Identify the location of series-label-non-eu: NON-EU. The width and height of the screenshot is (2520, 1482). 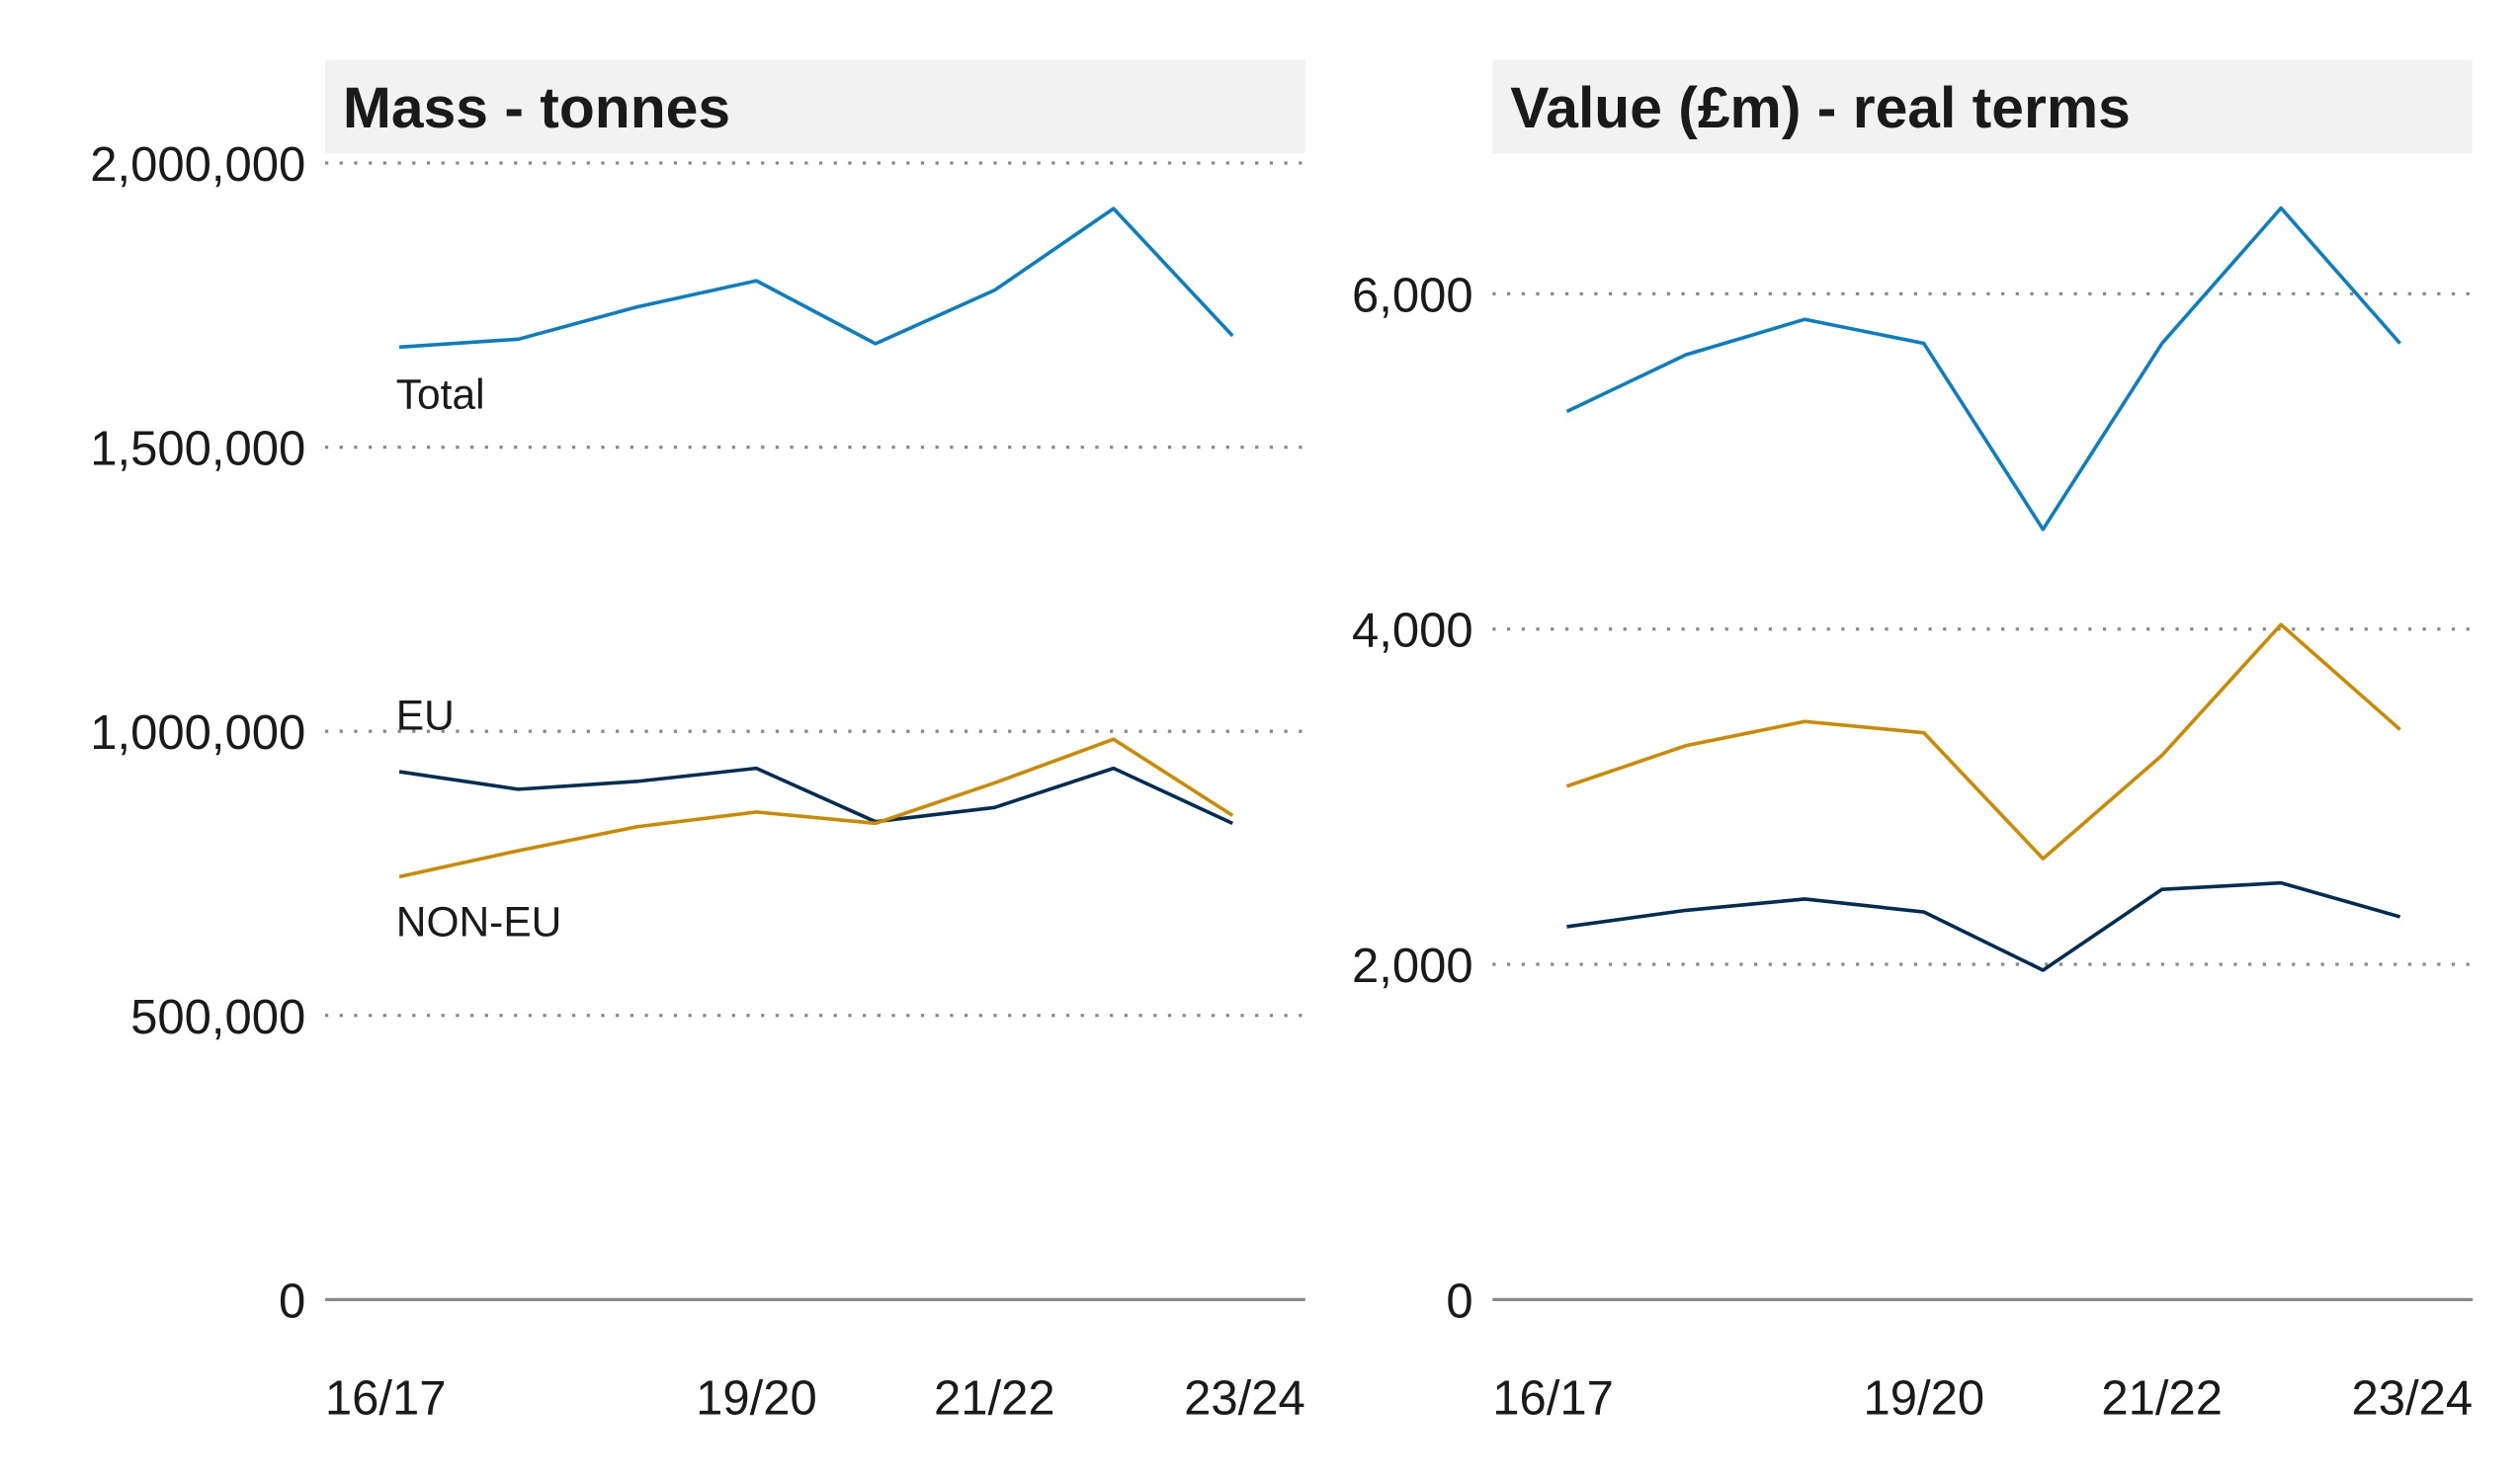
(479, 923).